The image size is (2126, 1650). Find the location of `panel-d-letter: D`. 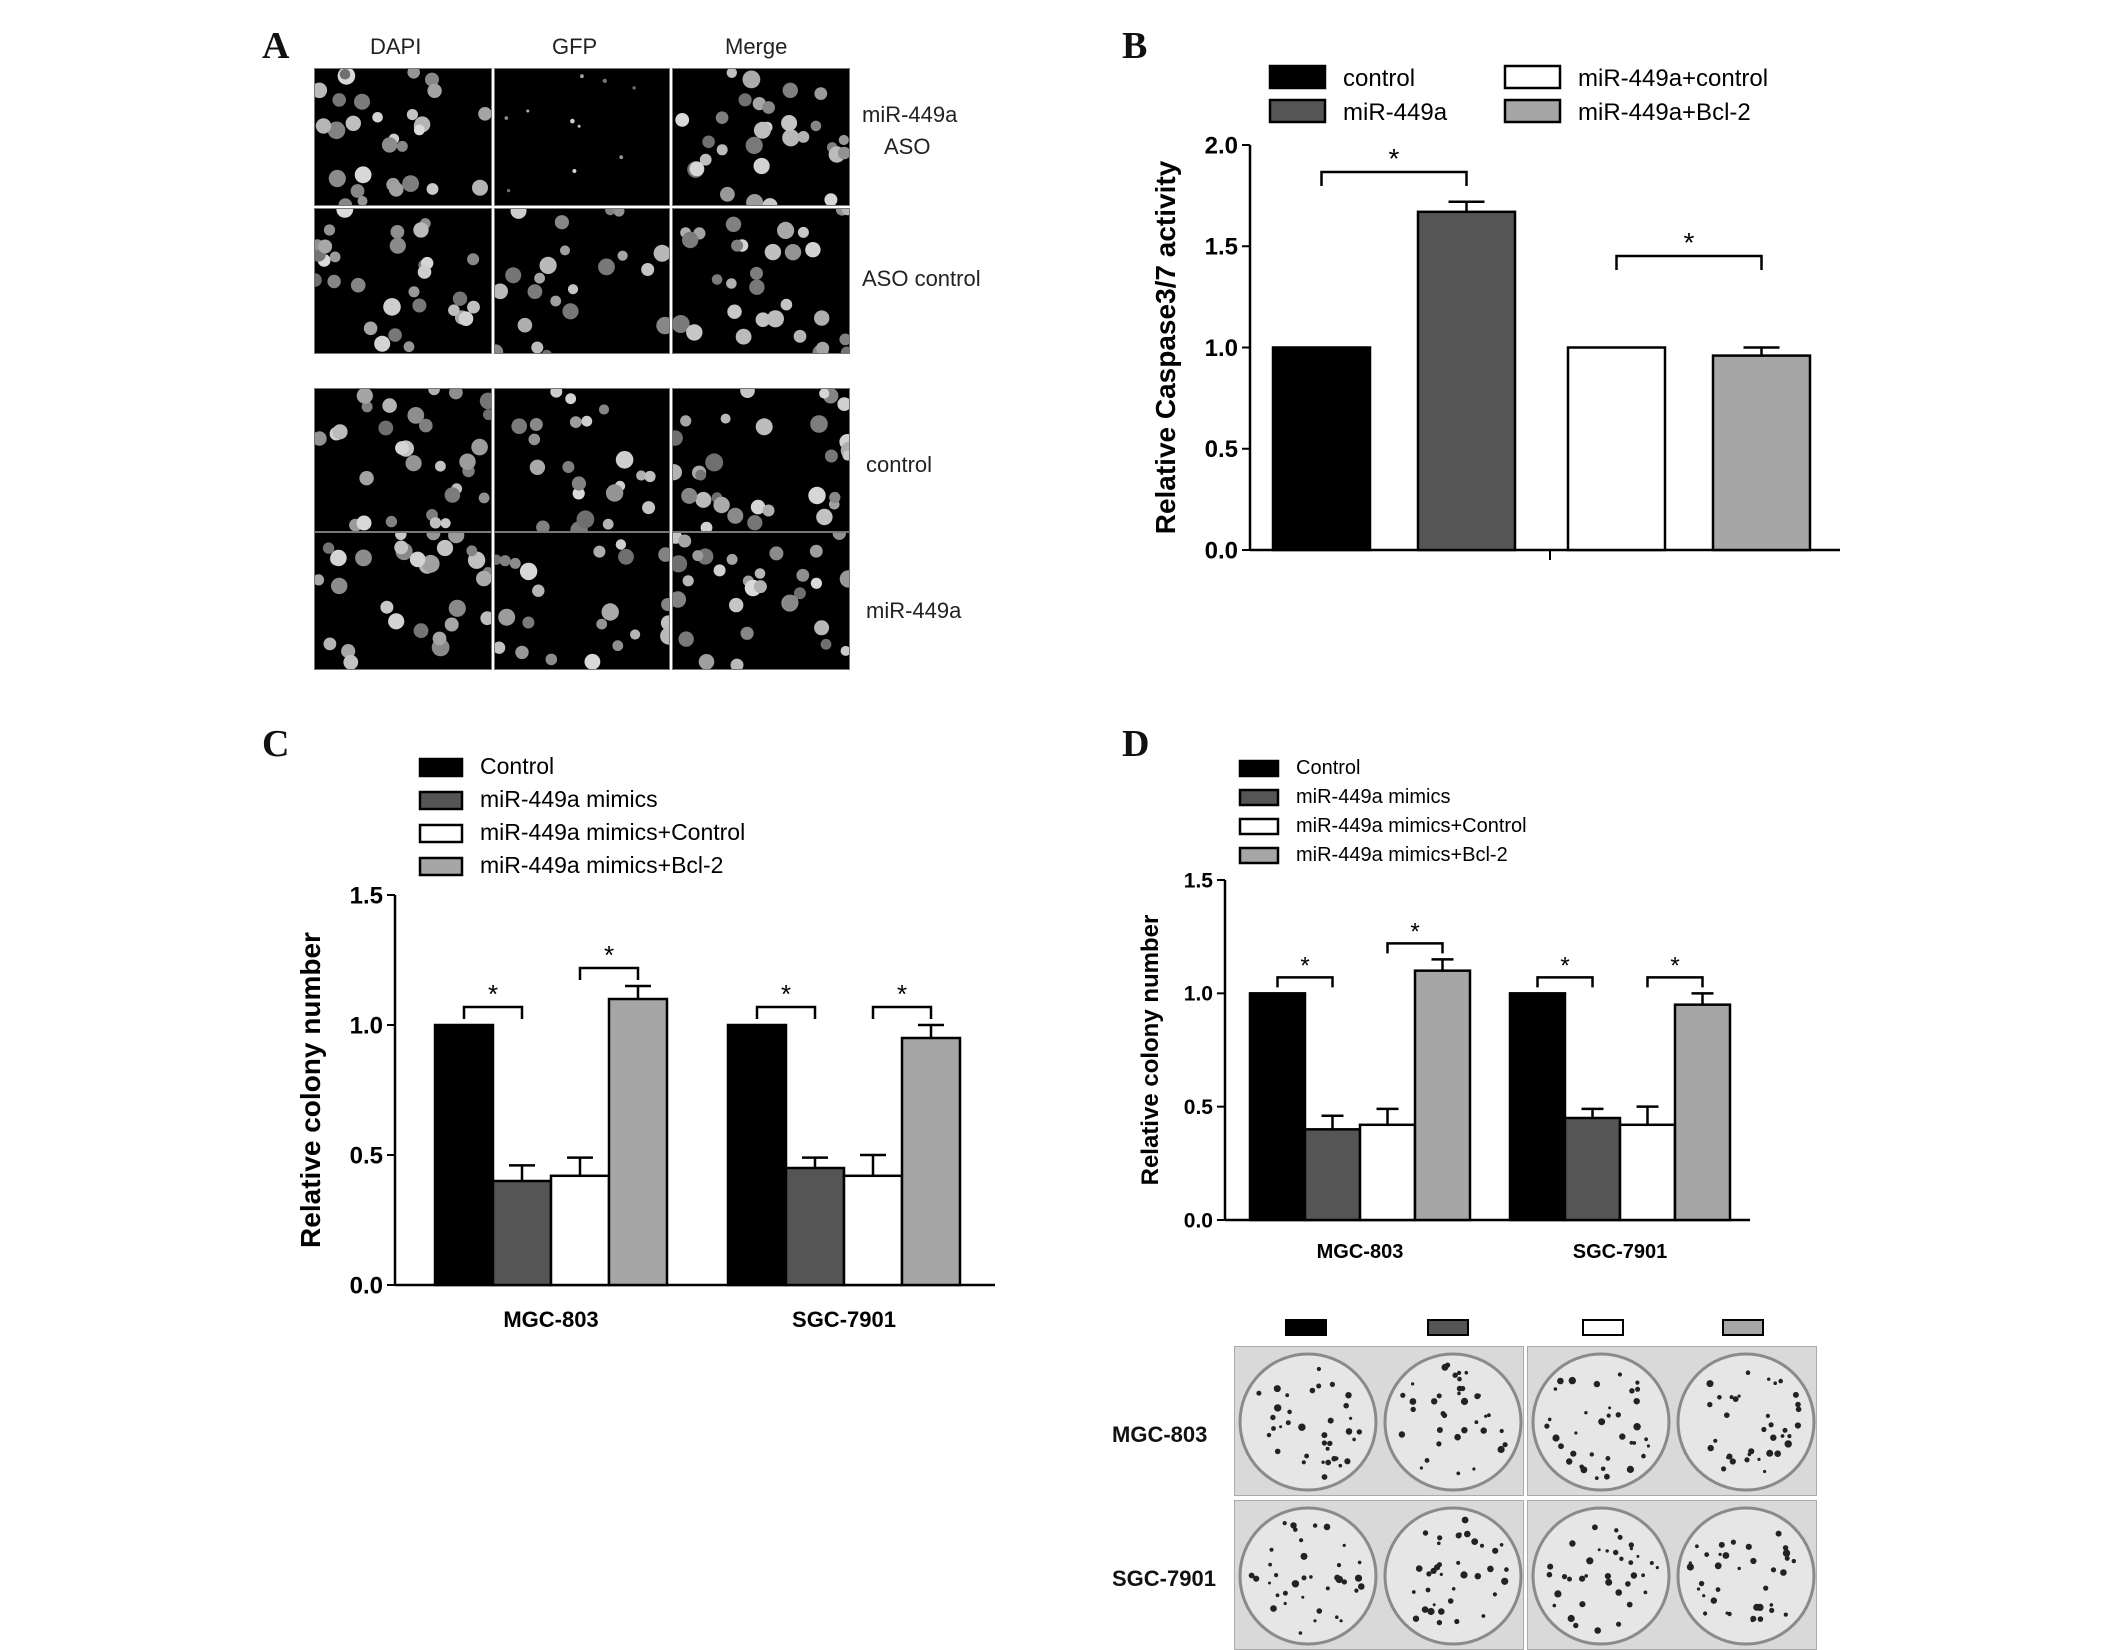

panel-d-letter: D is located at coordinates (1136, 744).